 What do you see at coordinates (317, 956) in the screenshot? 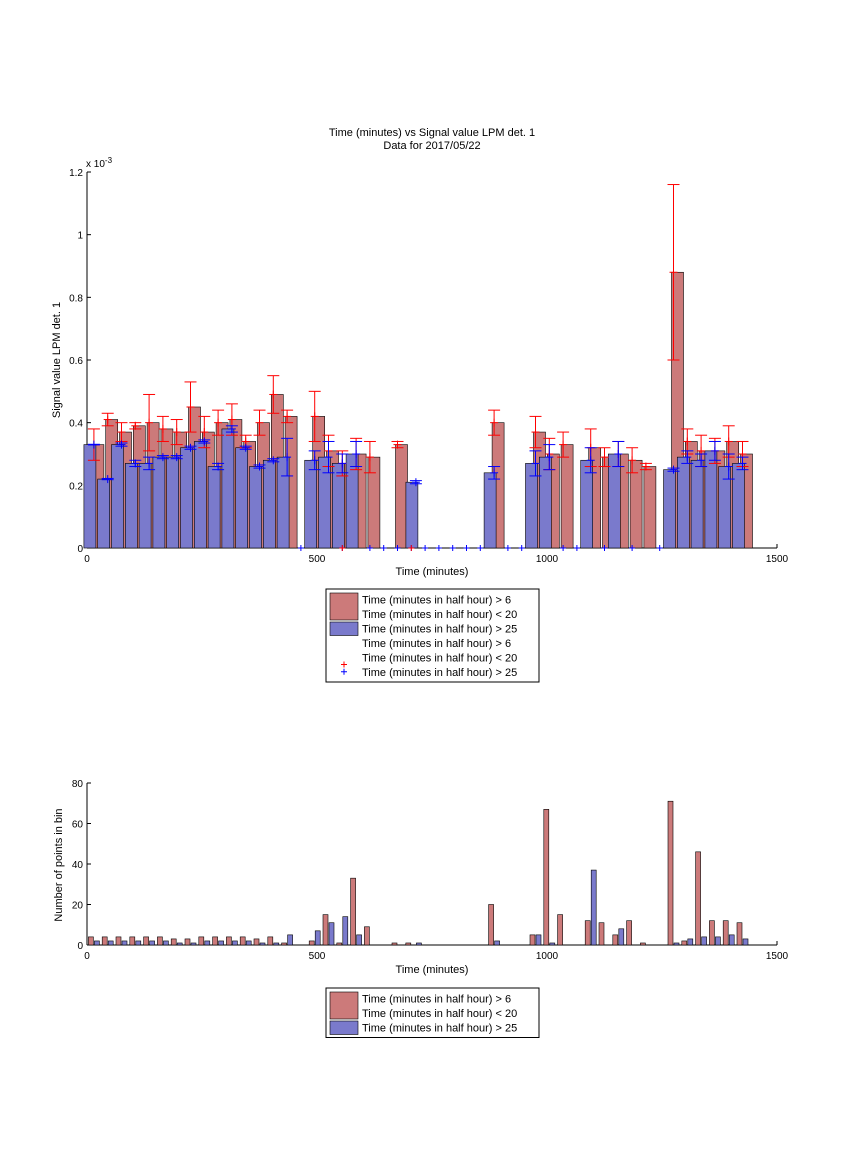
I see `bottom-chart-x-tick-label: 500` at bounding box center [317, 956].